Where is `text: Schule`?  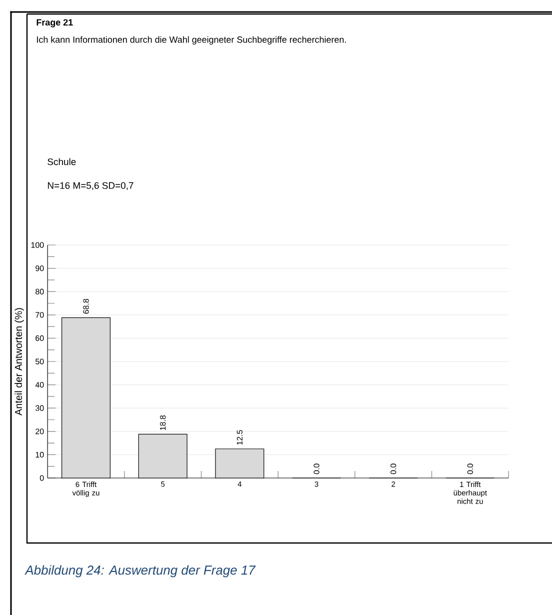 text: Schule is located at coordinates (62, 162).